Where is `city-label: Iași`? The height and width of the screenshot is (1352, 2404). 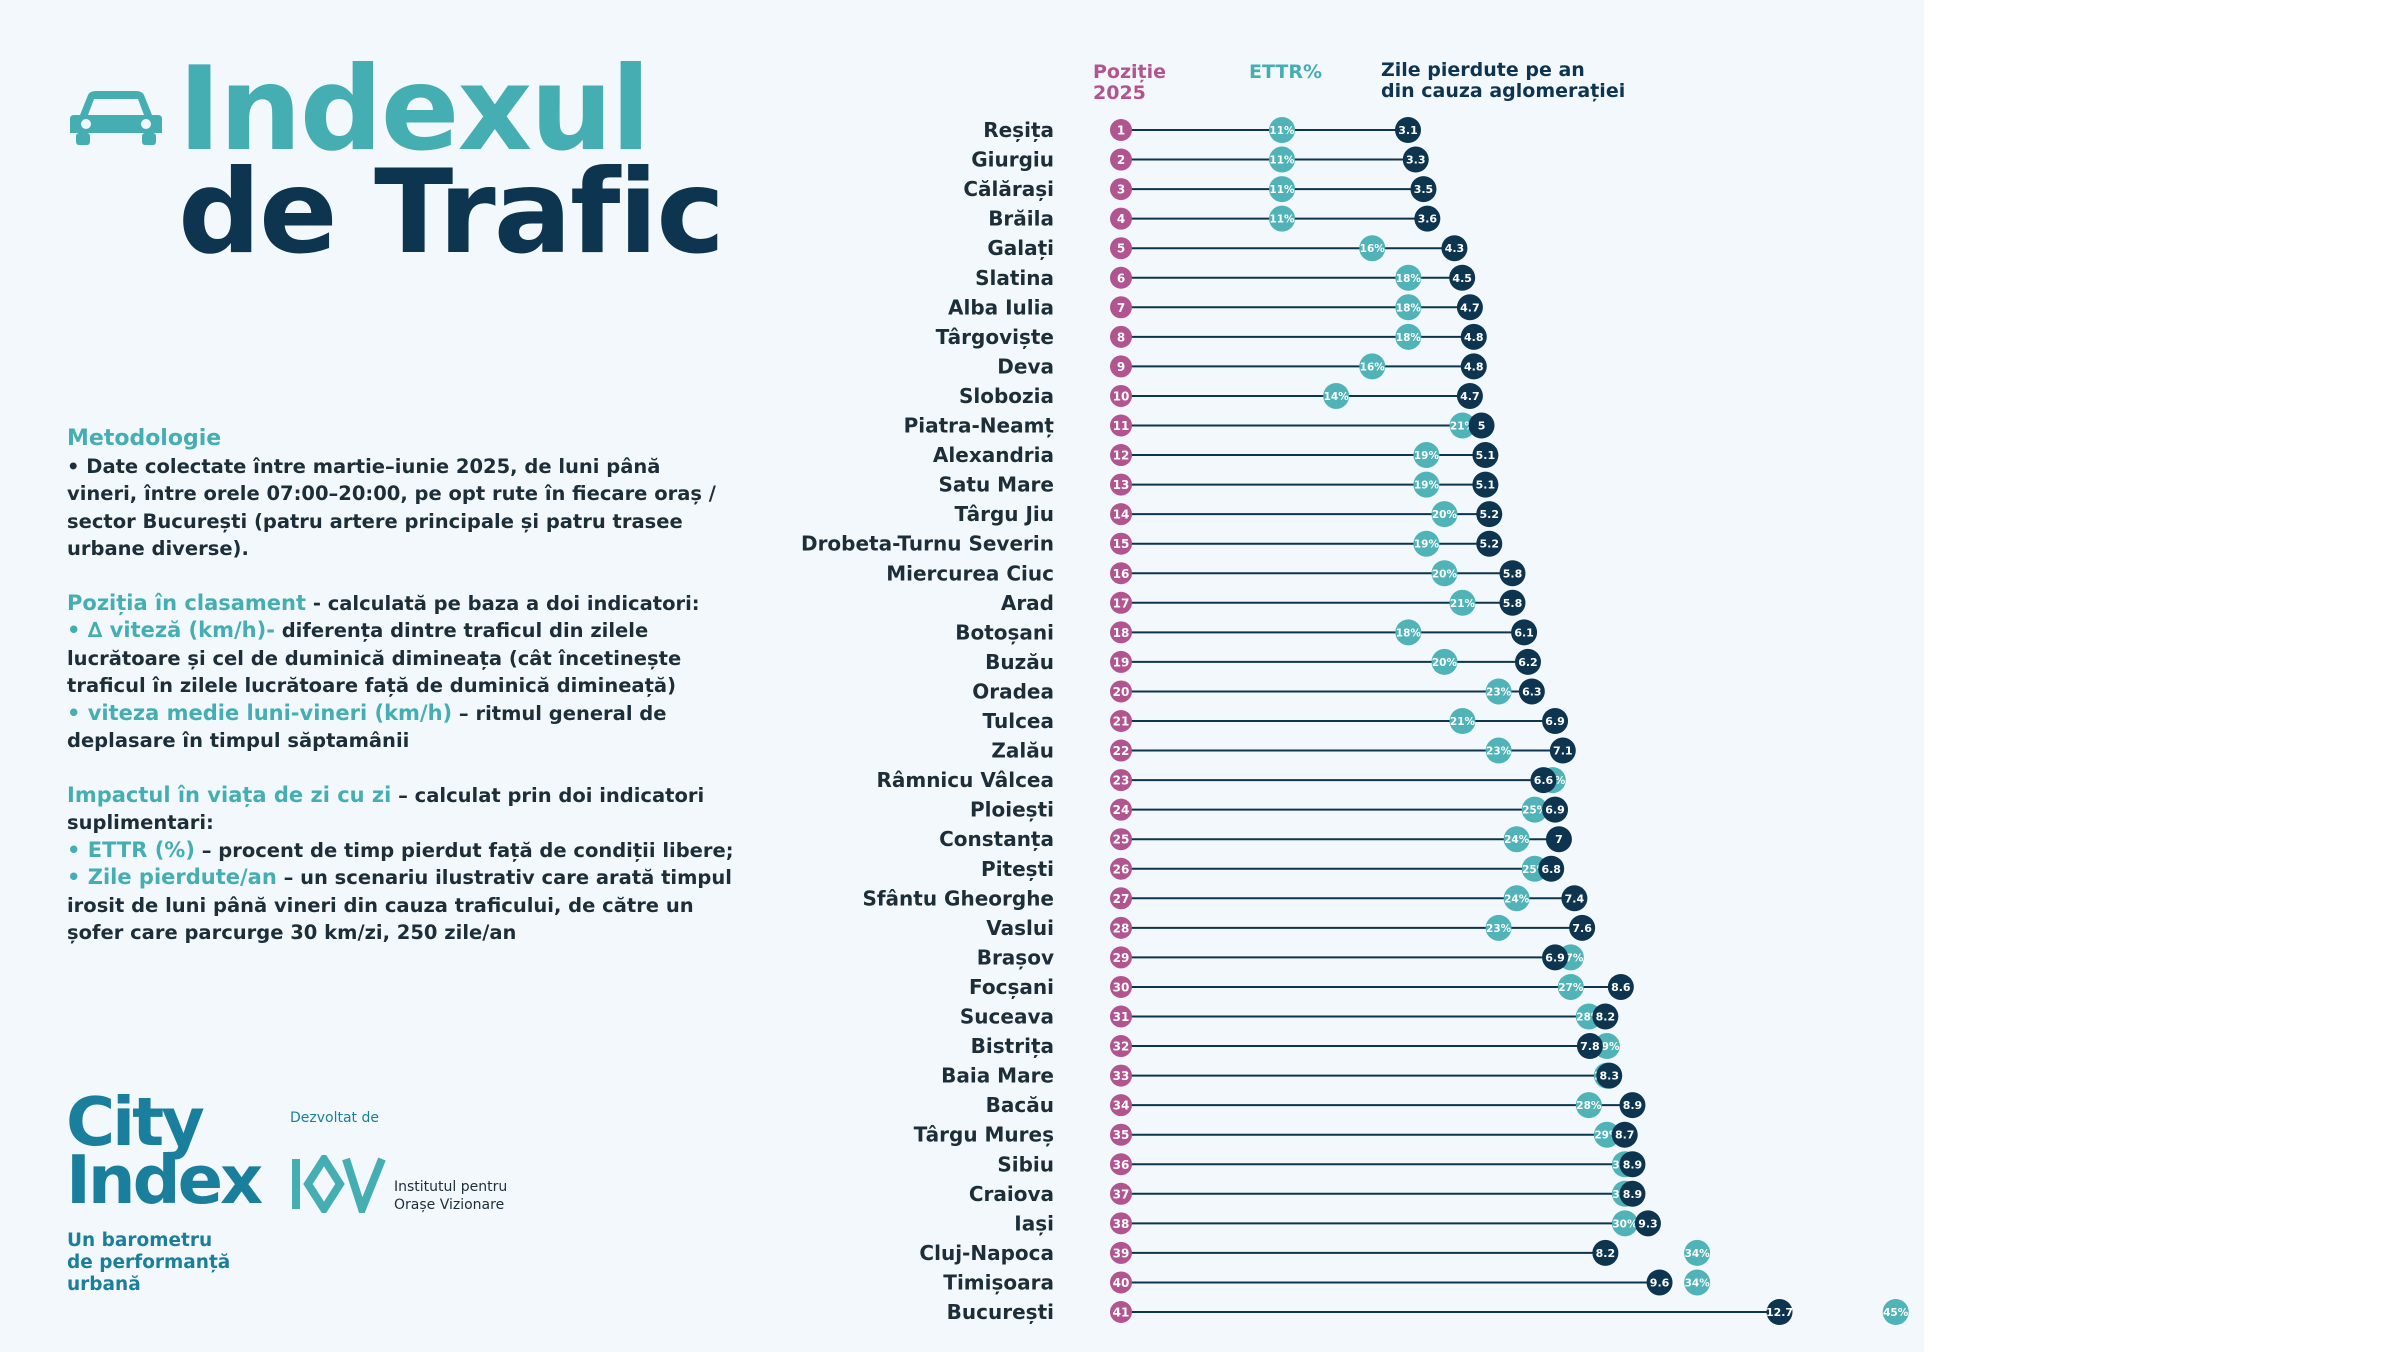
city-label: Iași is located at coordinates (1034, 1223).